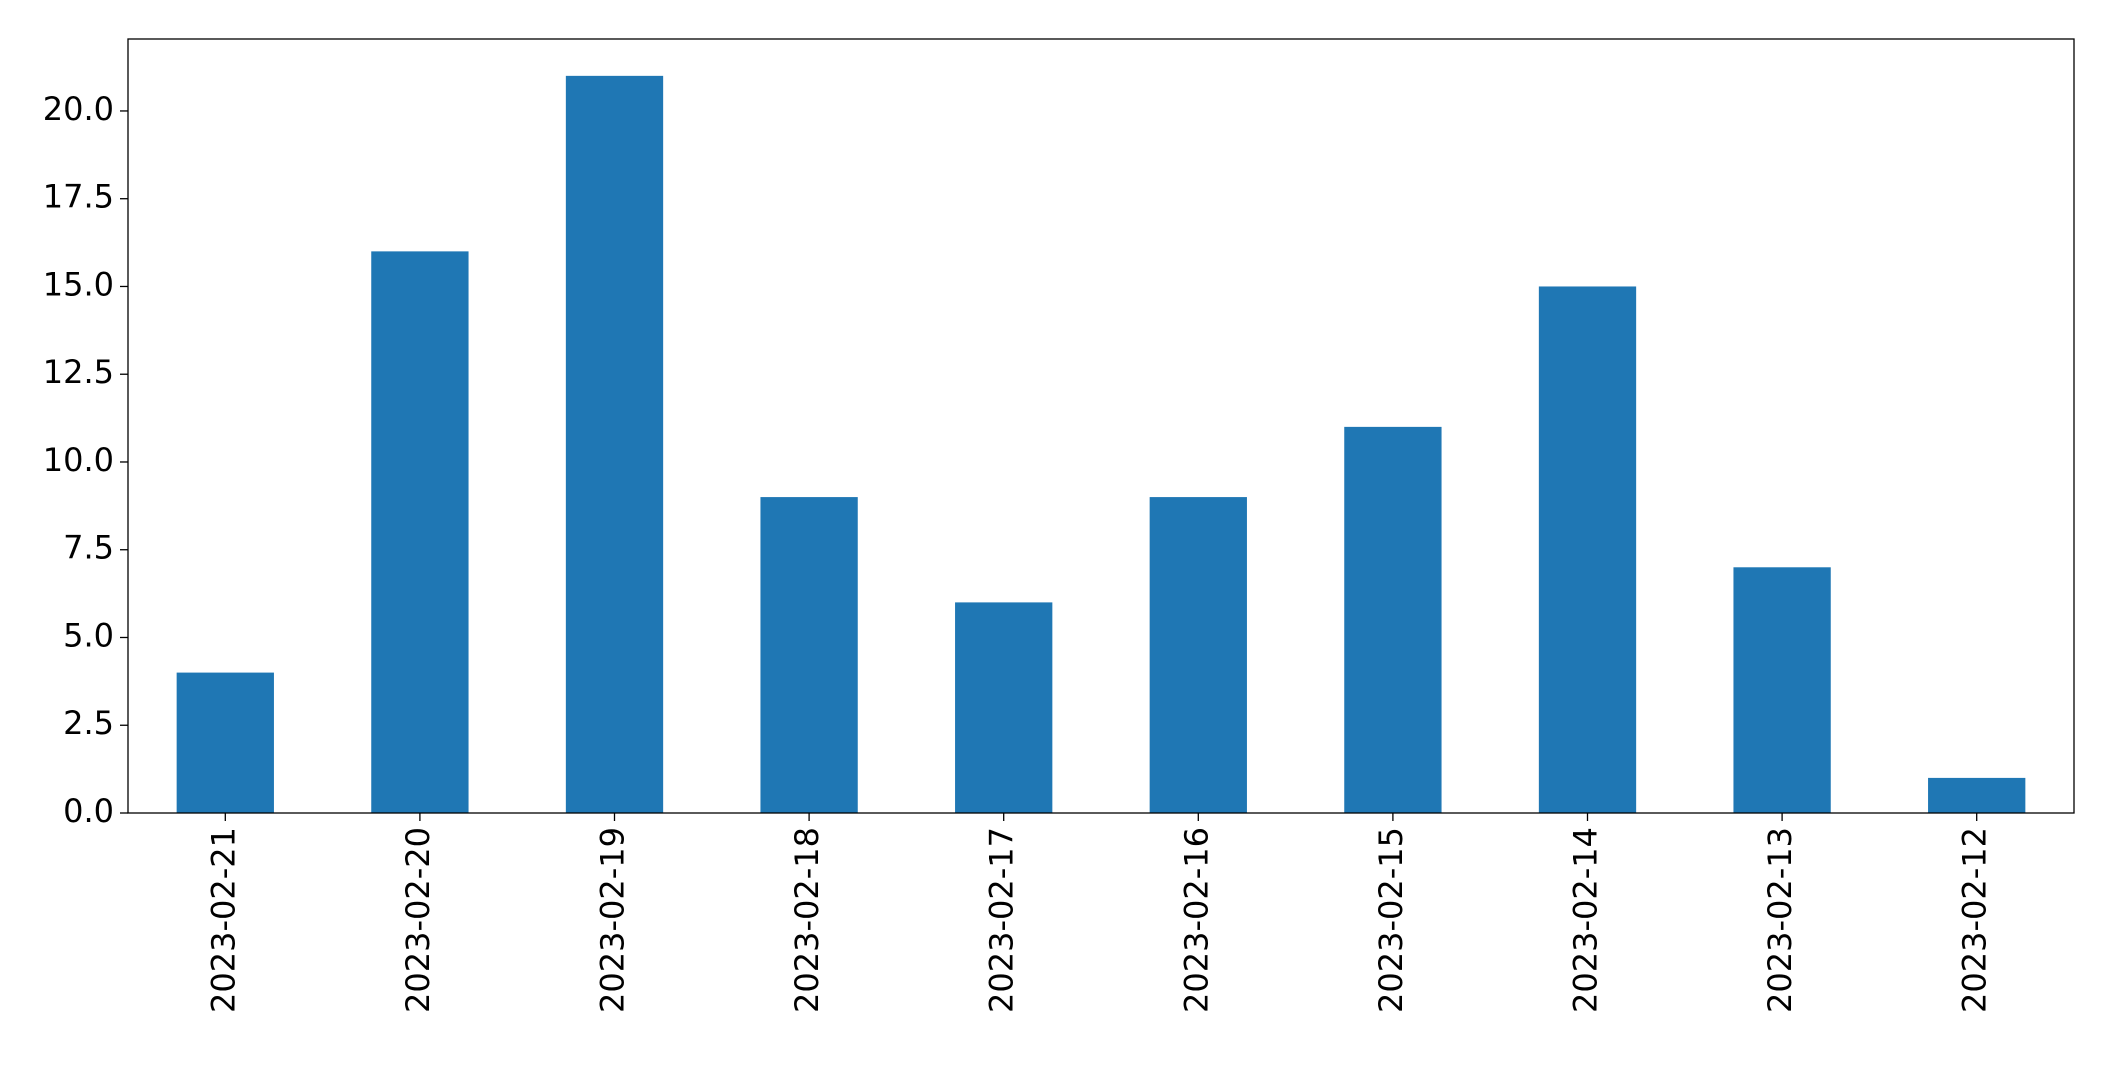 The height and width of the screenshot is (1065, 2104). Describe the element at coordinates (1391, 920) in the screenshot. I see `x-tick-label: 2023-02-15` at that location.